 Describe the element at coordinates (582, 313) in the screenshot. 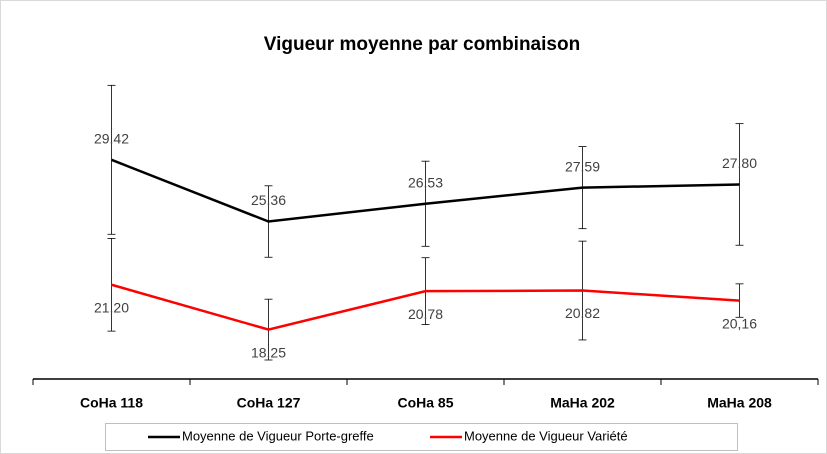

I see `data-label: 20,82` at that location.